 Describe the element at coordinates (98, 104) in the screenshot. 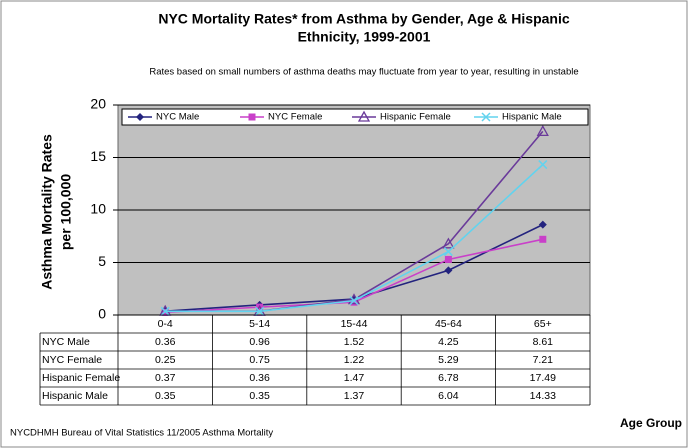

I see `y-tick-label: 20` at that location.